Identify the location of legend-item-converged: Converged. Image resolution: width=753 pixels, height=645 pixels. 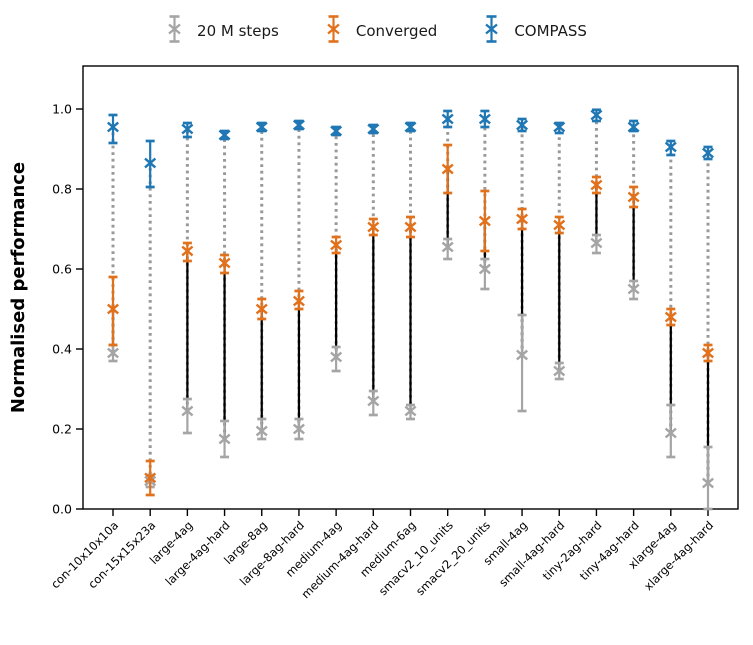
(381, 31).